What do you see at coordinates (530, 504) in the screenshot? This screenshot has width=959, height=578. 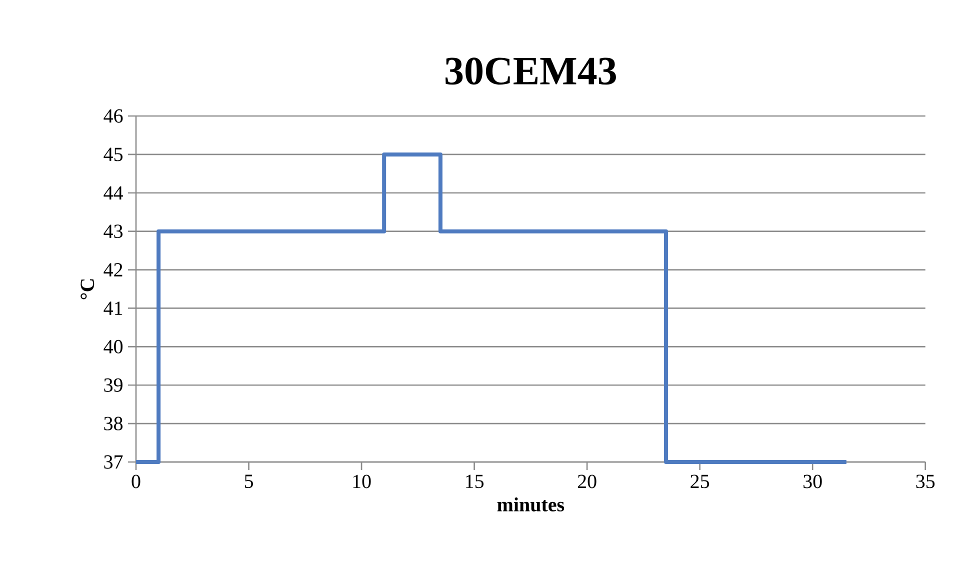 I see `x-axis-title: minutes` at bounding box center [530, 504].